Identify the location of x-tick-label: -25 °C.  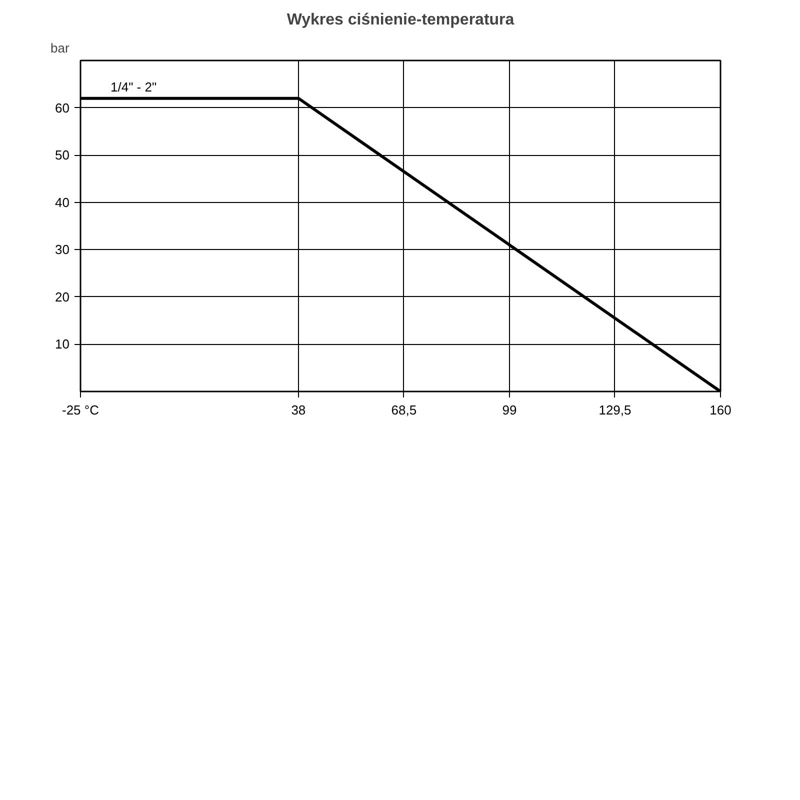
(81, 410).